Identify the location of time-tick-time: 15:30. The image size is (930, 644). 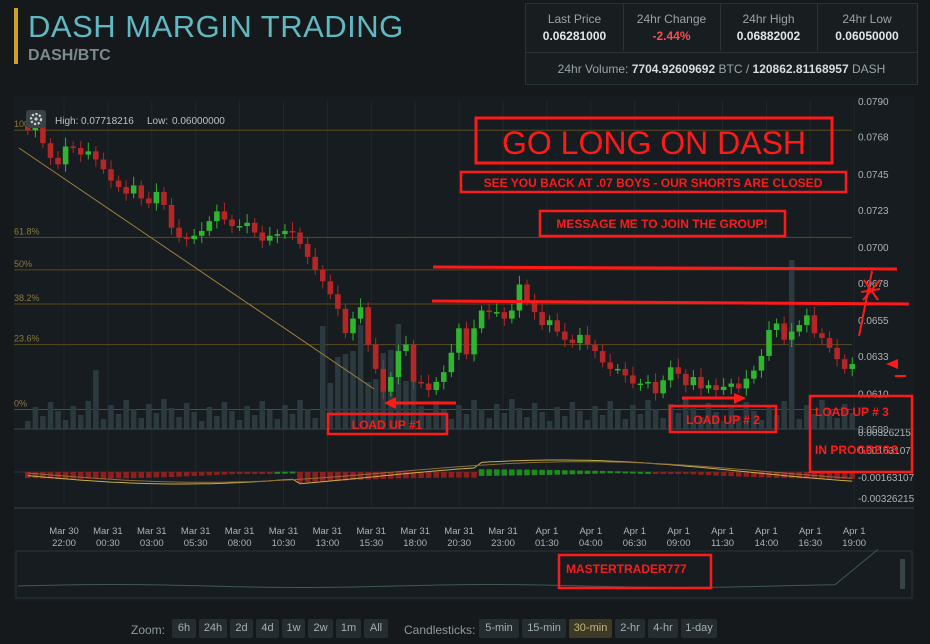
(371, 543).